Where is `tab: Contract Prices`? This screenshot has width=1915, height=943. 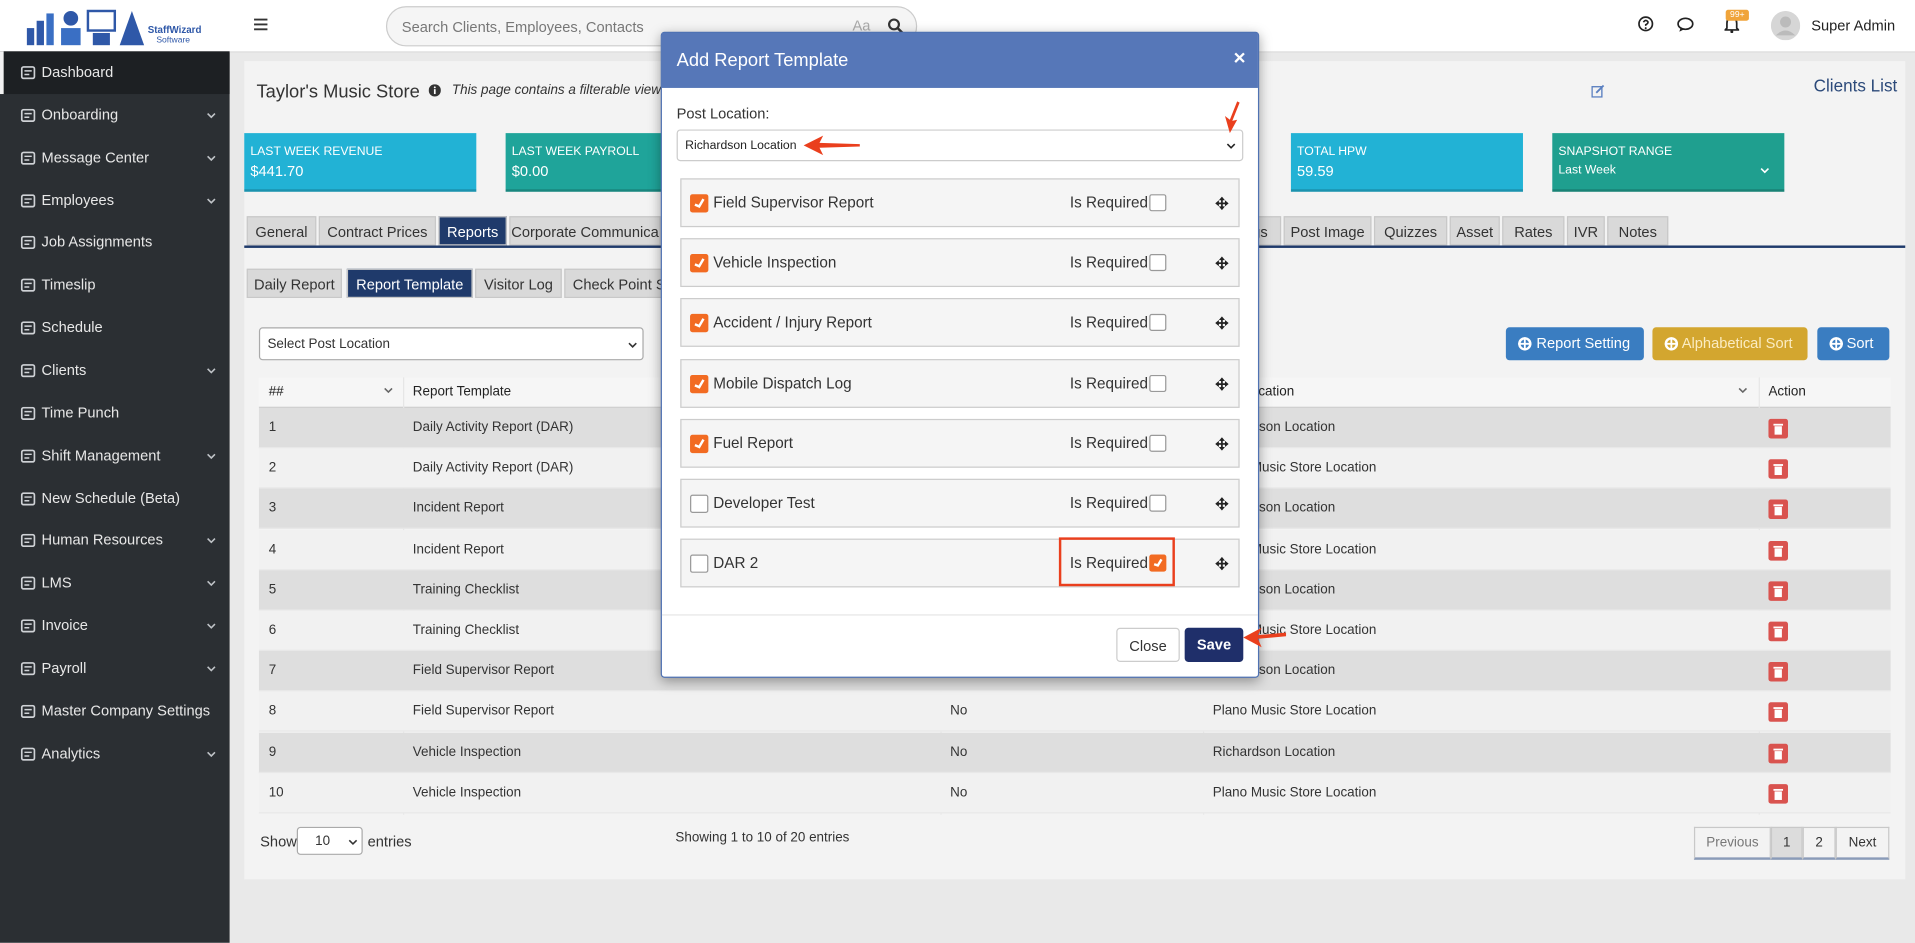
tab: Contract Prices is located at coordinates (377, 231).